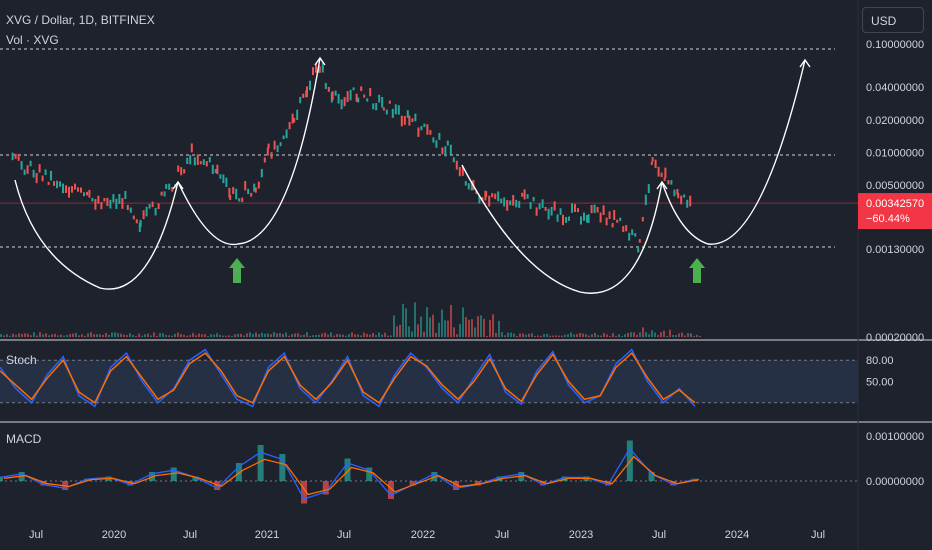 The image size is (932, 550). I want to click on annotation-curve, so click(96, 234).